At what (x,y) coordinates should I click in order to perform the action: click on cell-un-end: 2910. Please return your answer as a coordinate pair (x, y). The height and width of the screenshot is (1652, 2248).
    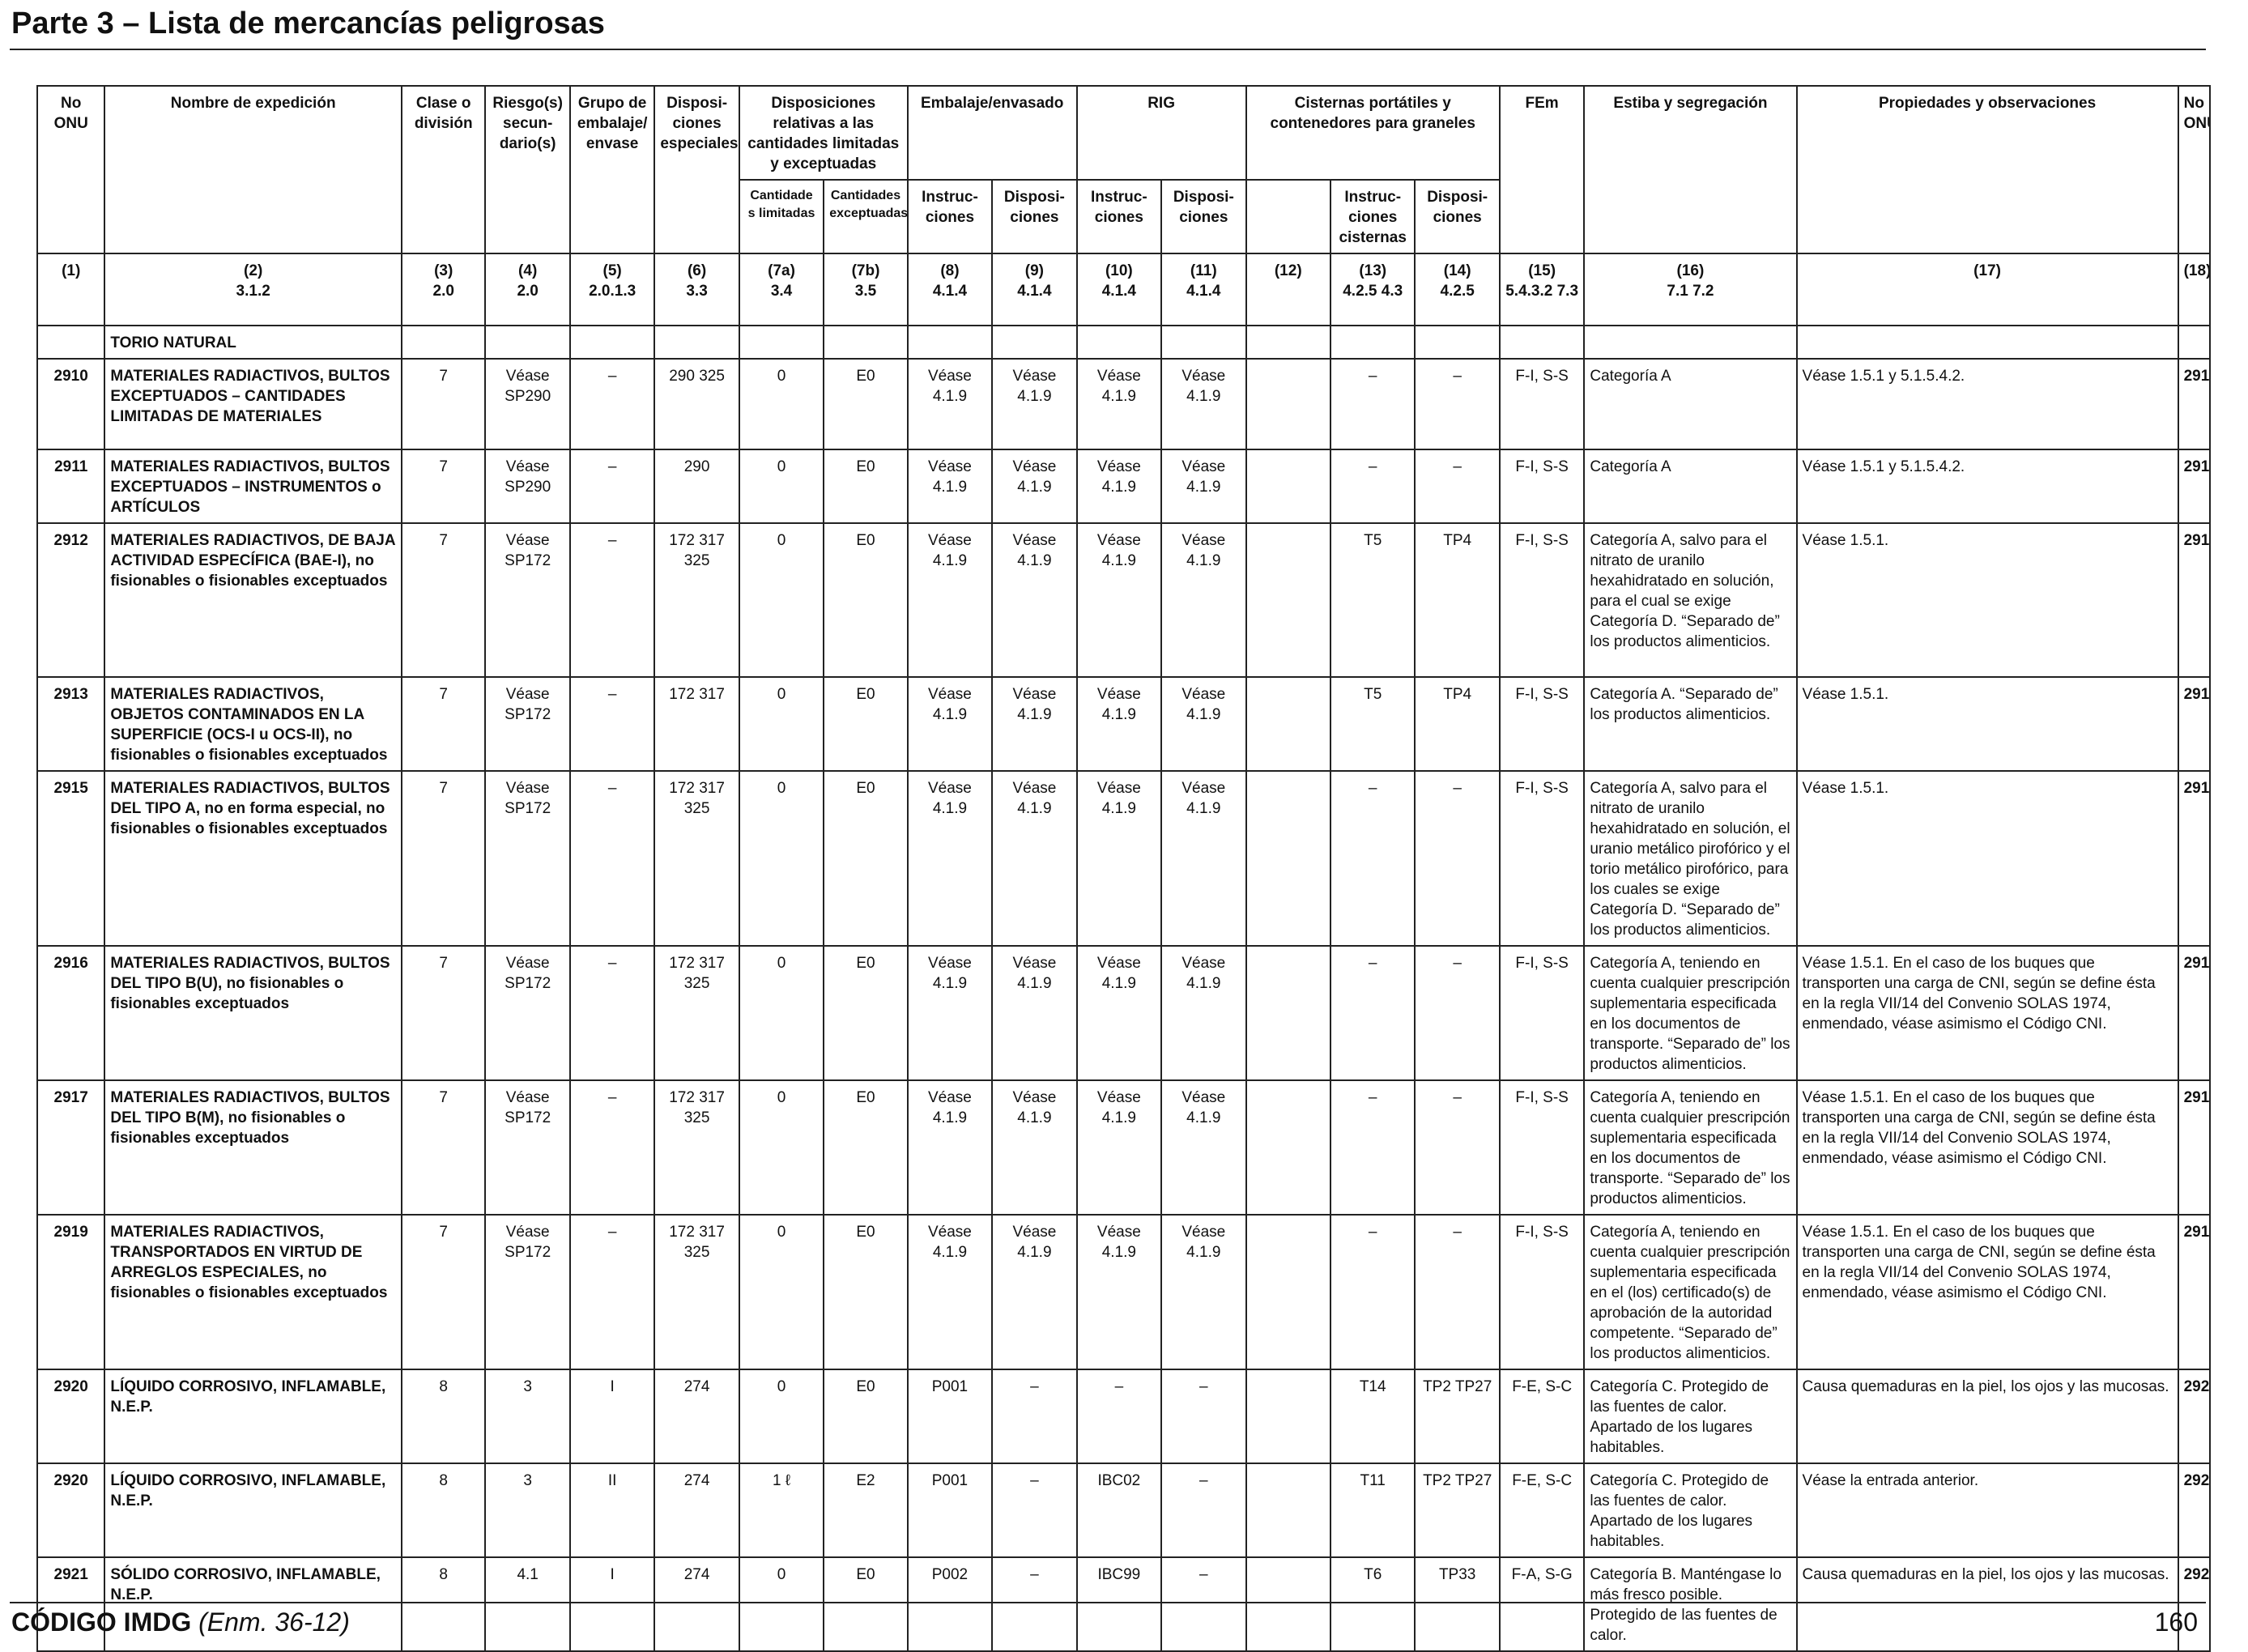
    Looking at the image, I should click on (2194, 404).